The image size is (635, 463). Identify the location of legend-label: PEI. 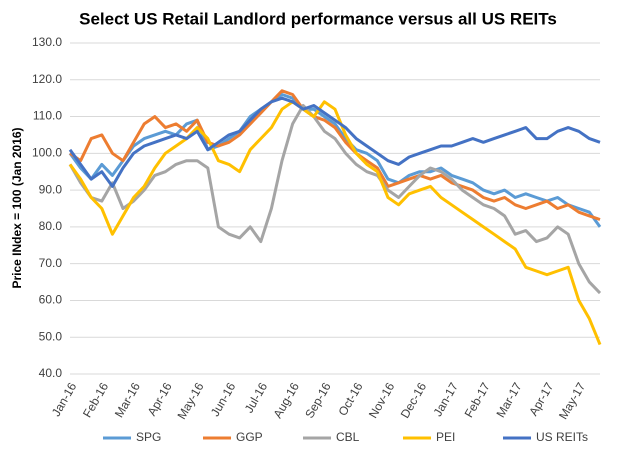
(445, 437).